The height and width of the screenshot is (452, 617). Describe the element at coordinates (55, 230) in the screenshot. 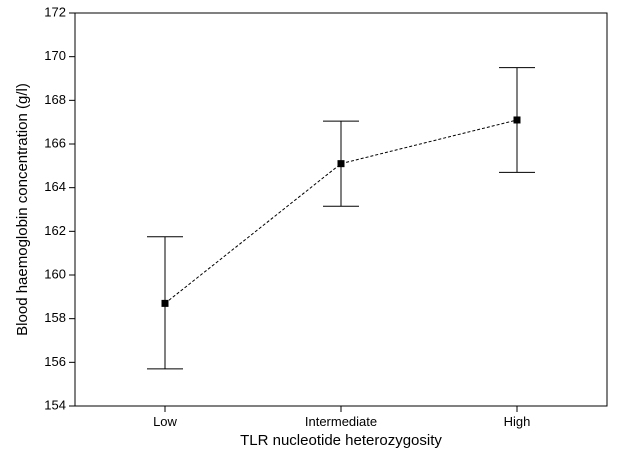

I see `y-tick-label: 162` at that location.